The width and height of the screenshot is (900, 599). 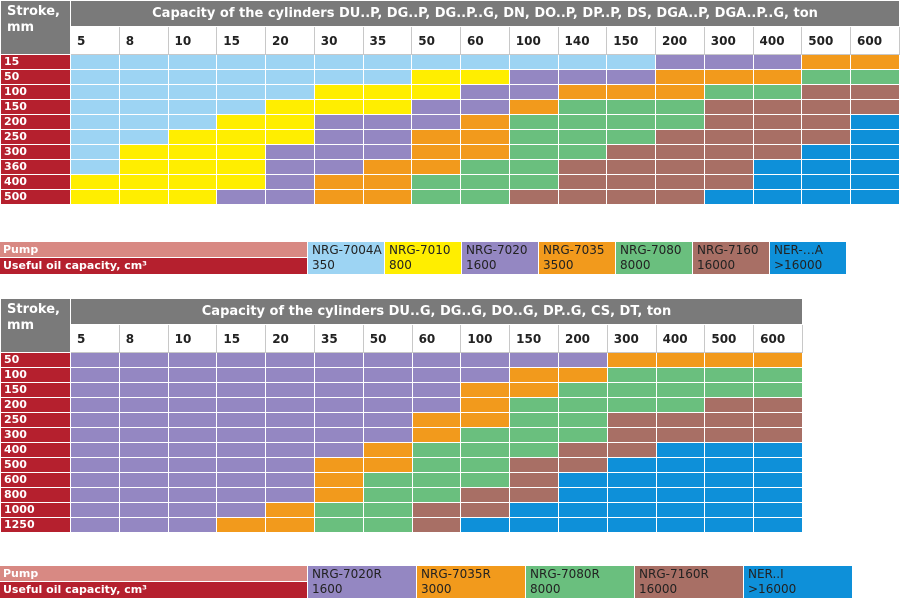 I want to click on table-row: 800, so click(x=401, y=495).